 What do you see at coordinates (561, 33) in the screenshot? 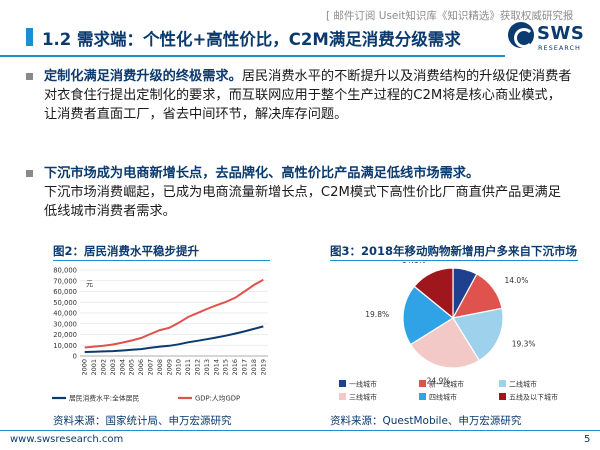
I see `logo-text: SWS` at bounding box center [561, 33].